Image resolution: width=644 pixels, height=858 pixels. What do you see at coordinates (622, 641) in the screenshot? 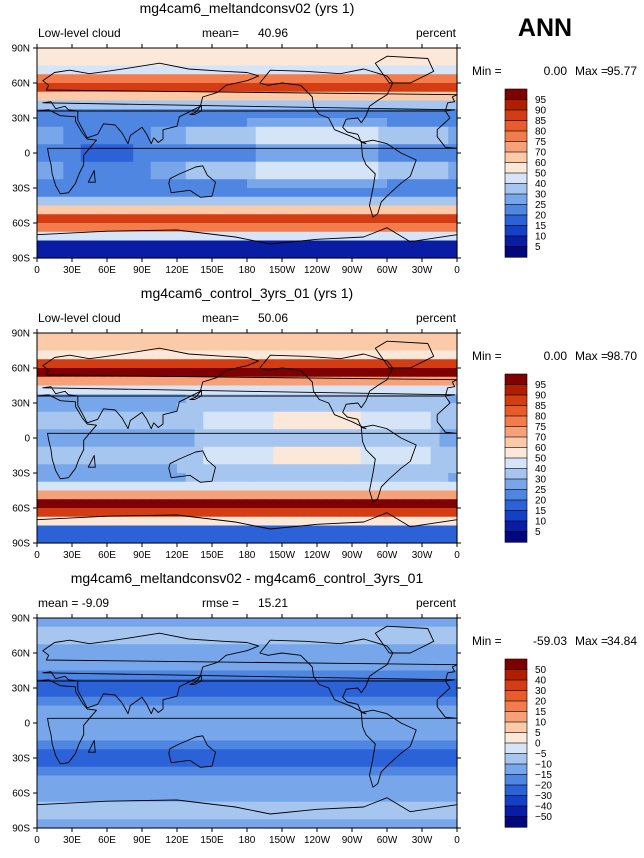
I see `max-value: 34.84` at bounding box center [622, 641].